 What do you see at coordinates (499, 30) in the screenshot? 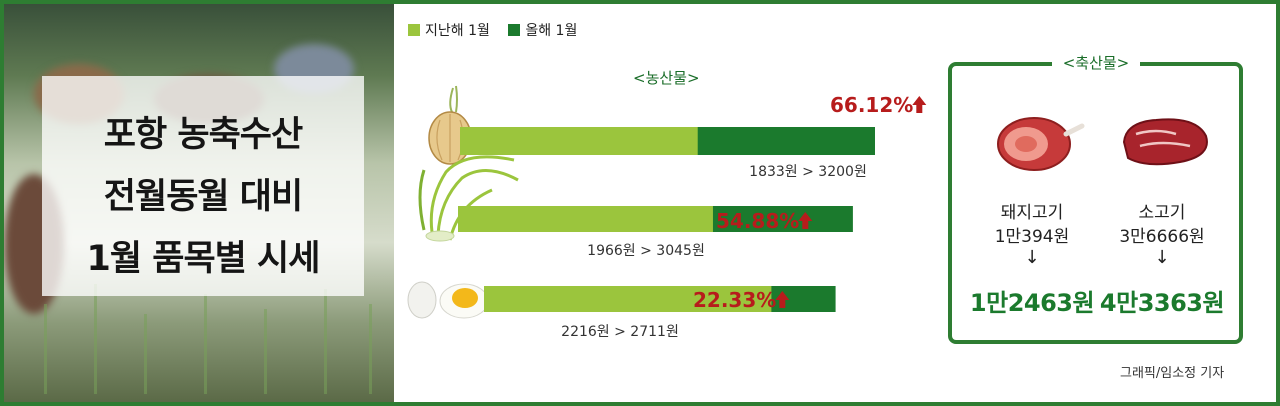
I see `legend: 지난해 1월 올해 1월` at bounding box center [499, 30].